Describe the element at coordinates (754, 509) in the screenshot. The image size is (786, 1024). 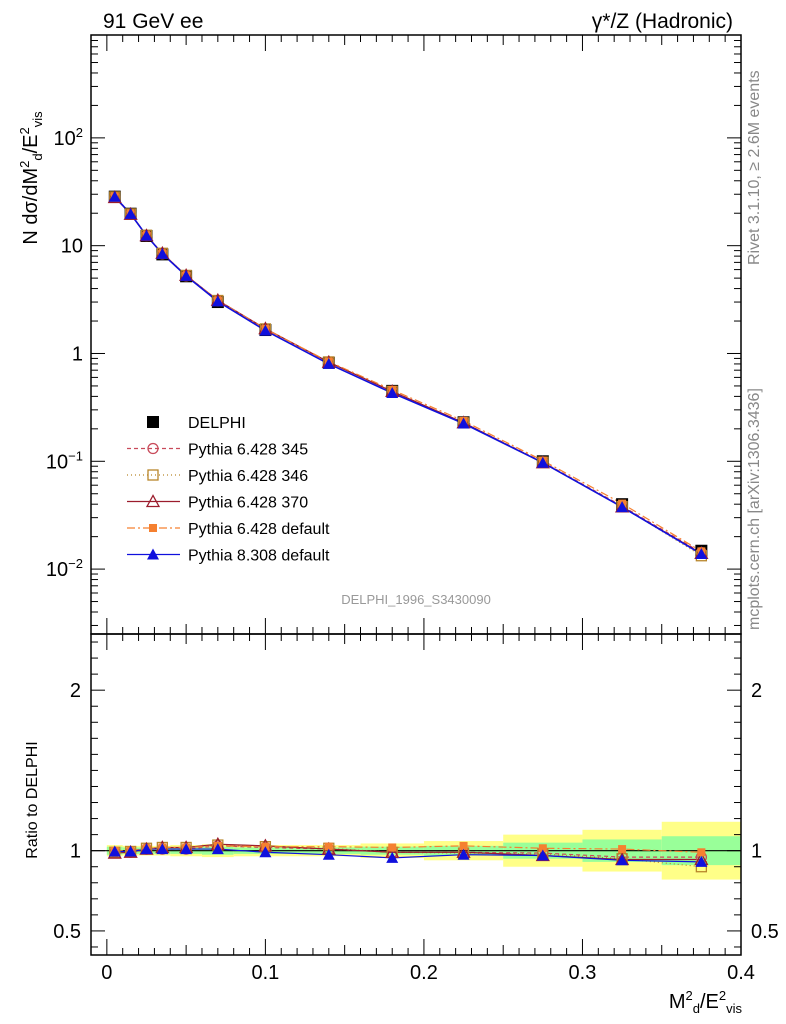
I see `mcplots-label: mcplots.cern.ch [arXiv:1306.3436]` at that location.